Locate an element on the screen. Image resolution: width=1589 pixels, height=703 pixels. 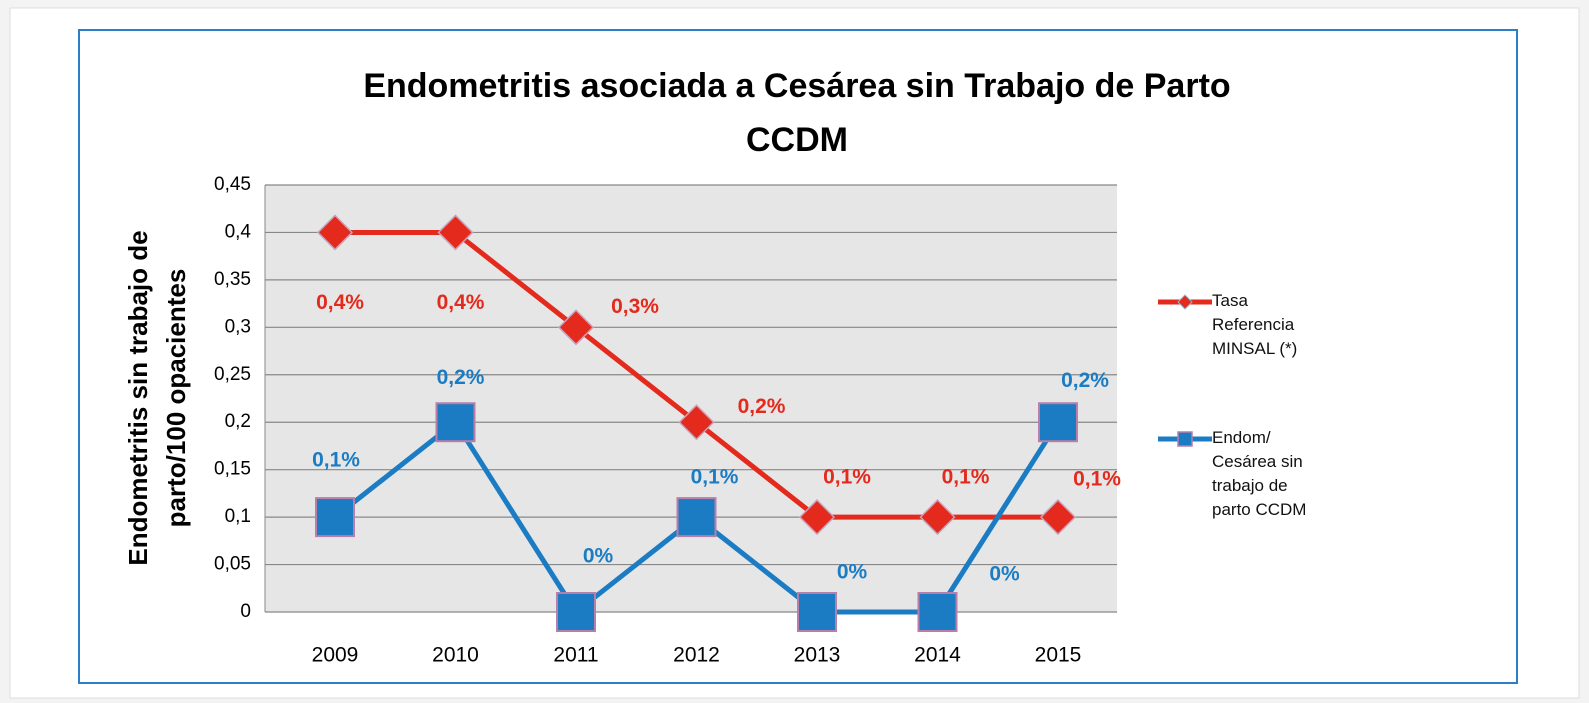
y-tick-label: 0,15 is located at coordinates (232, 469).